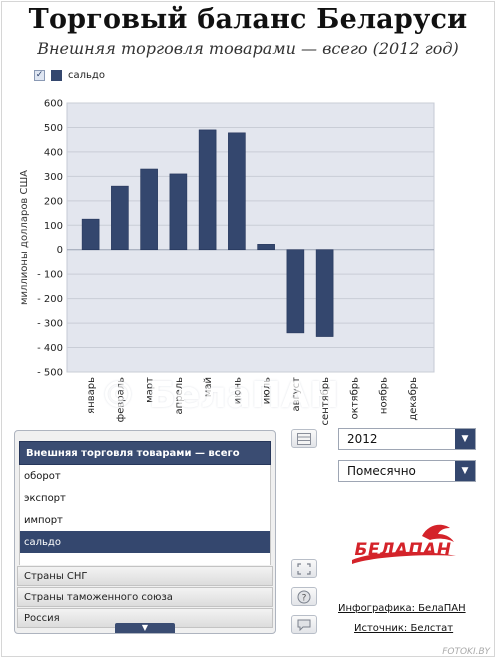  Describe the element at coordinates (384, 395) in the screenshot. I see `x-tick-label: ноябрь` at that location.